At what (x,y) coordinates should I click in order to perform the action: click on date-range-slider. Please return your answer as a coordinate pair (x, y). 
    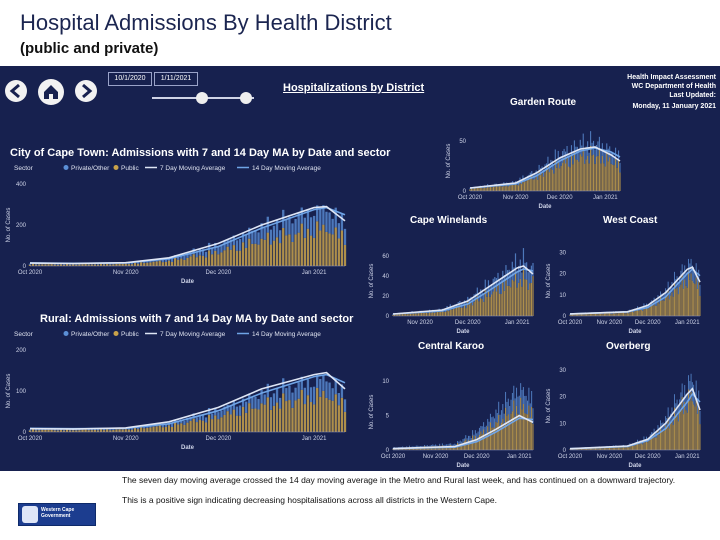
    Looking at the image, I should click on (203, 98).